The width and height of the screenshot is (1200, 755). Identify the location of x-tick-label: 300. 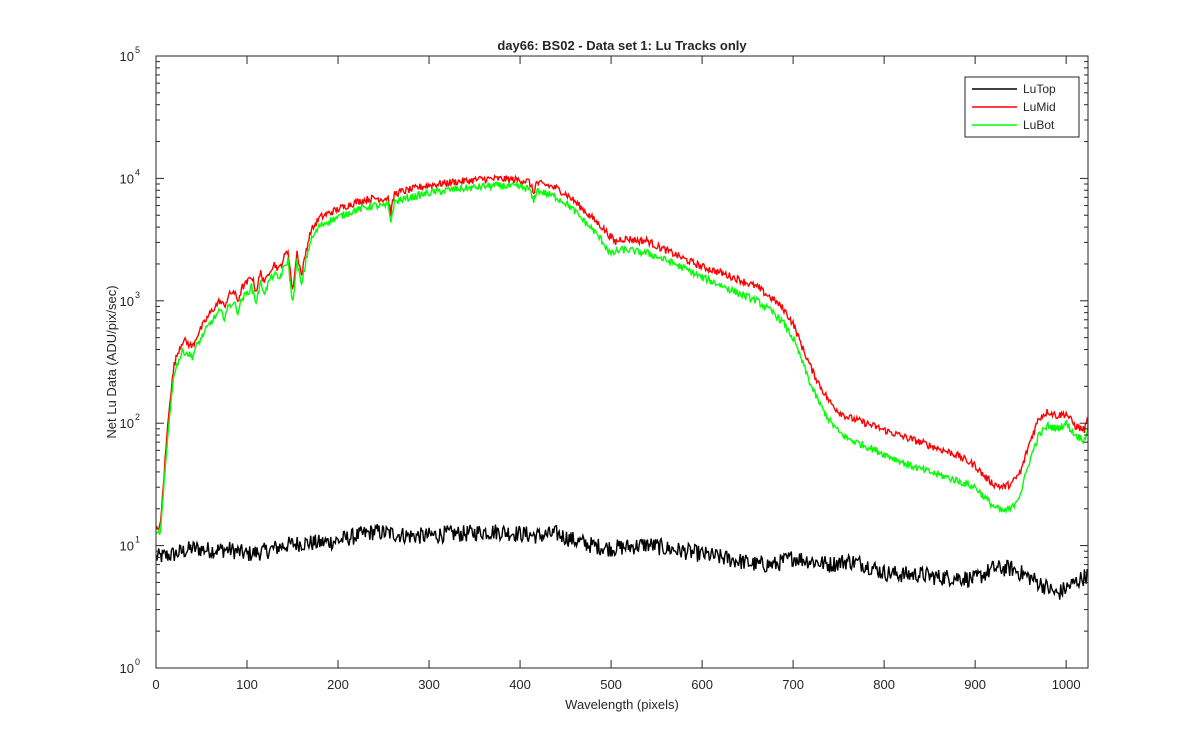
(429, 684).